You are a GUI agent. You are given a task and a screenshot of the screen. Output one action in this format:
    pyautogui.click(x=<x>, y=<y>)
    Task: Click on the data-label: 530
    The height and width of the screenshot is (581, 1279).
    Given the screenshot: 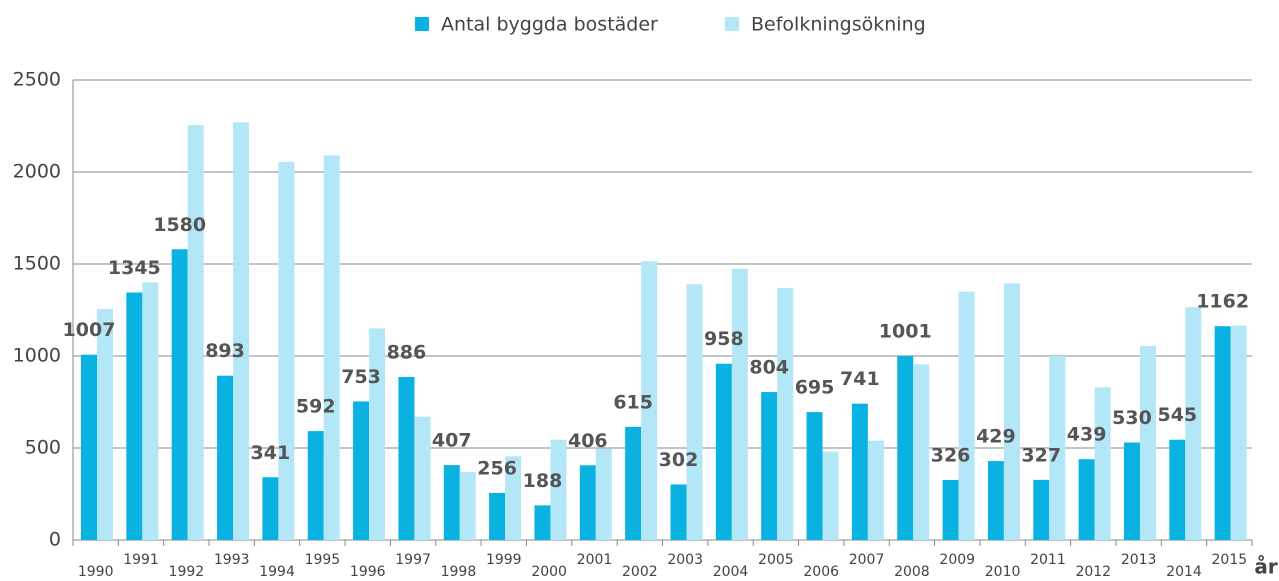 What is the action you would take?
    pyautogui.click(x=1132, y=418)
    